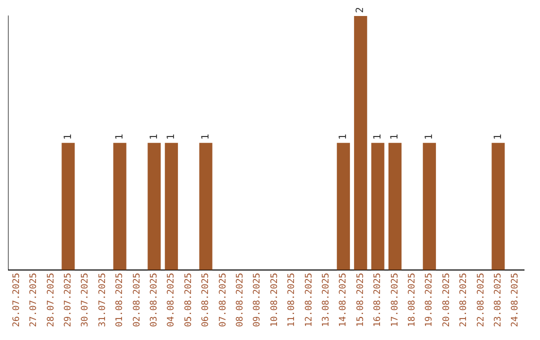 The width and height of the screenshot is (540, 340). I want to click on x-tick-label: 22.08.2025, so click(481, 300).